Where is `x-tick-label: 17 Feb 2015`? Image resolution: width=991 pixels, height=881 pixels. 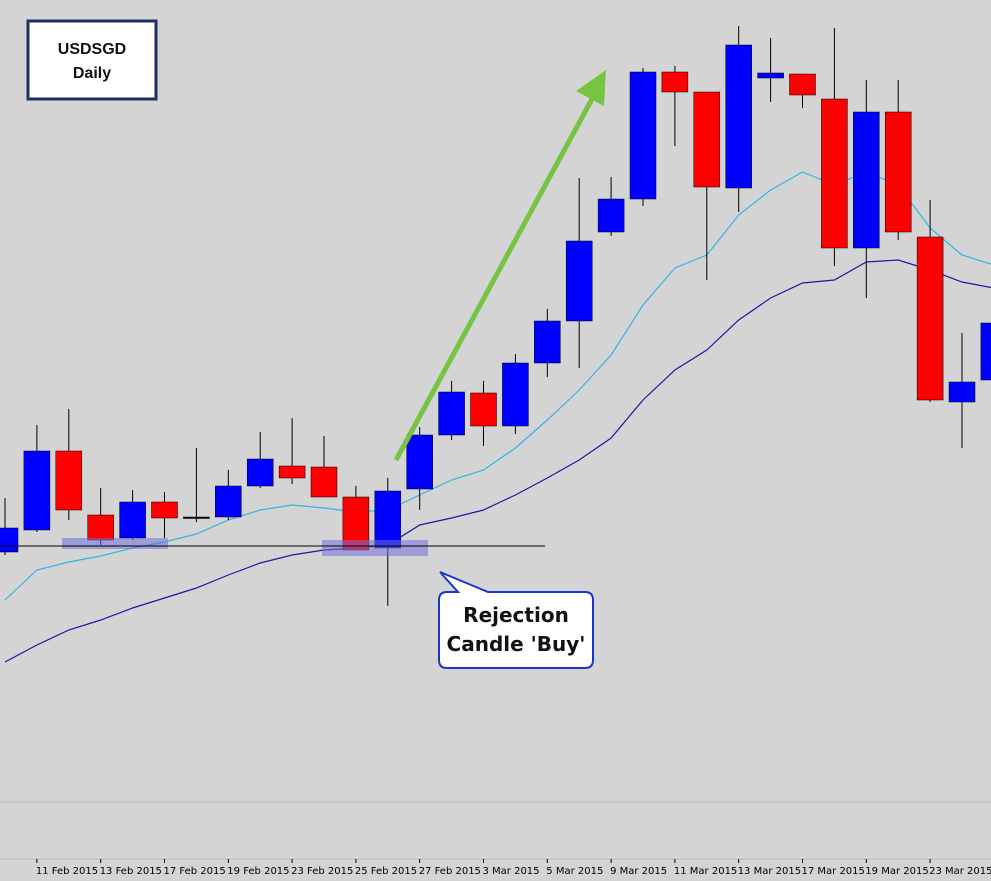 x-tick-label: 17 Feb 2015 is located at coordinates (195, 871).